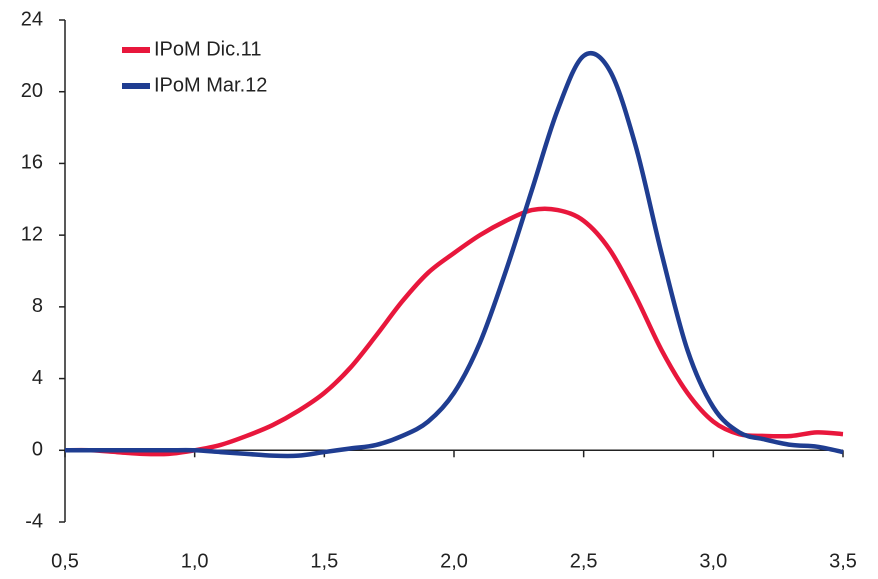 This screenshot has width=878, height=579. I want to click on x-tick-label: 1,0, so click(195, 561).